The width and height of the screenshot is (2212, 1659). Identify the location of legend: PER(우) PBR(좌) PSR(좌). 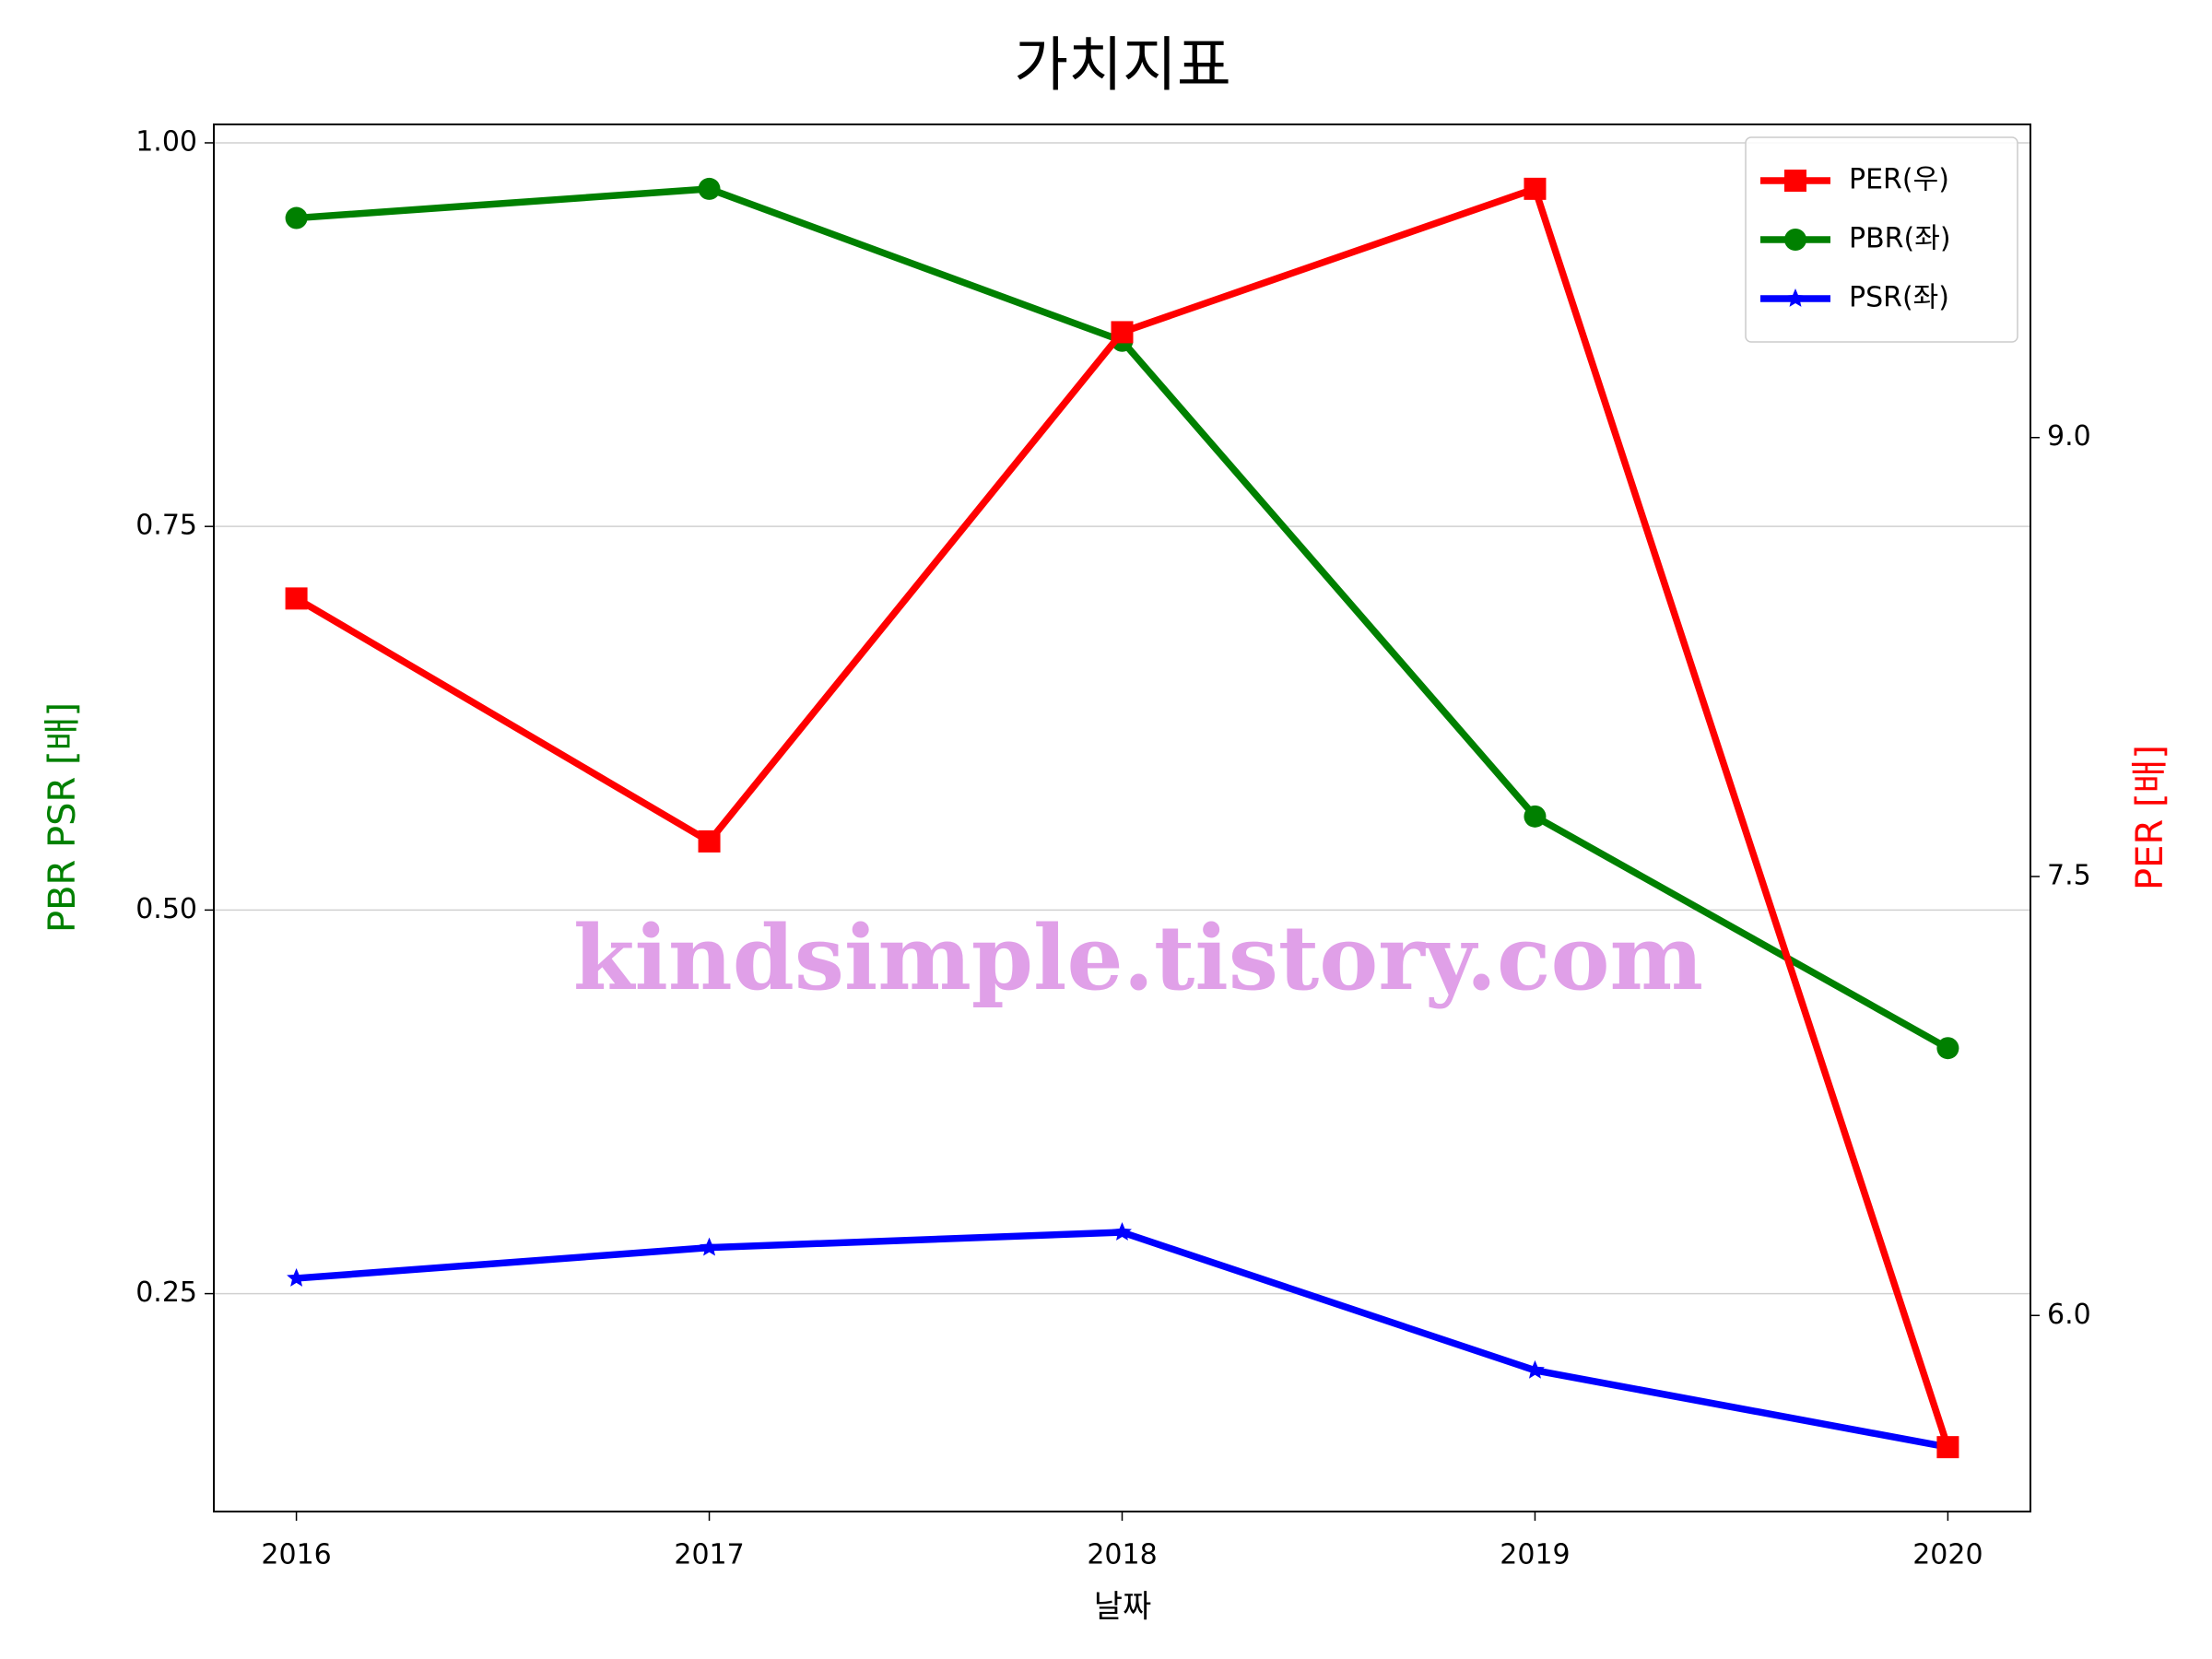
(1881, 239).